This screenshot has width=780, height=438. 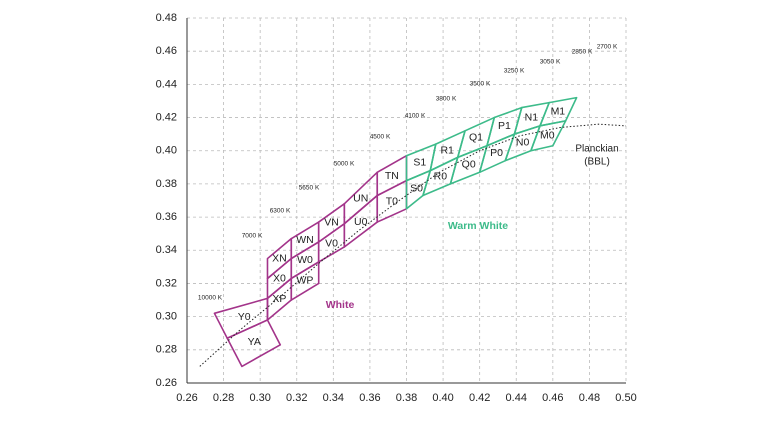 What do you see at coordinates (447, 151) in the screenshot?
I see `bin-label: R1` at bounding box center [447, 151].